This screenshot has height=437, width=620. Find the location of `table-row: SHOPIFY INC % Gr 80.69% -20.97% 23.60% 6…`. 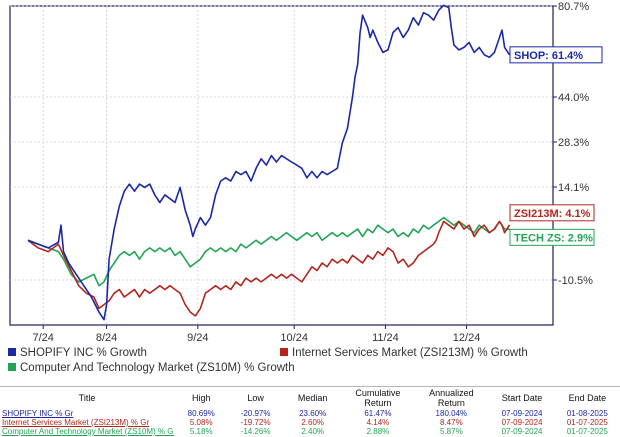

table-row: SHOPIFY INC % Gr 80.69% -20.97% 23.60% 6… is located at coordinates (310, 413).